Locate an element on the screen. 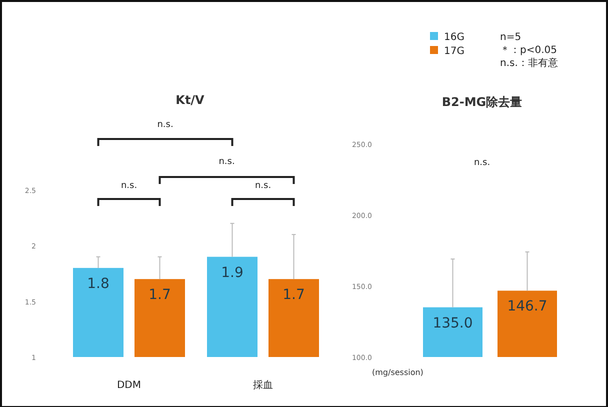  data-label: 1.9 is located at coordinates (232, 272).